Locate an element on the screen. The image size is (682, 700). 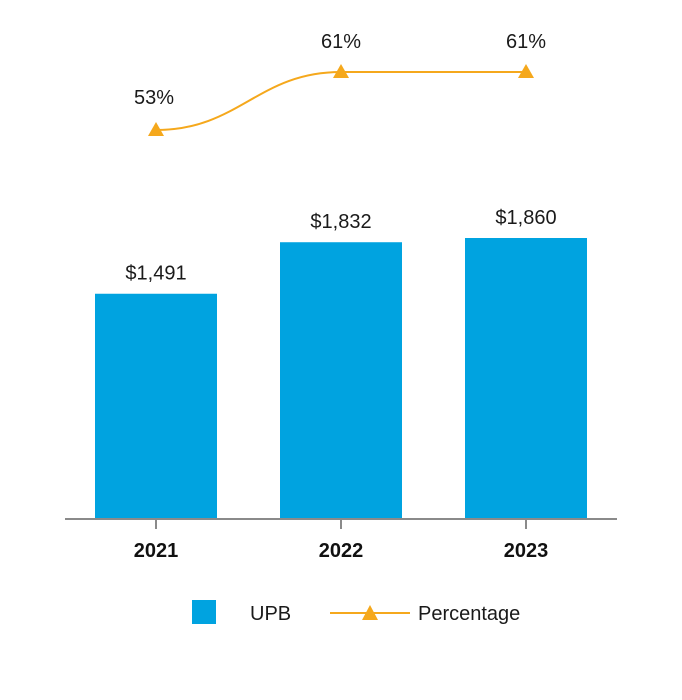
legend-label-upb: UPB is located at coordinates (270, 614).